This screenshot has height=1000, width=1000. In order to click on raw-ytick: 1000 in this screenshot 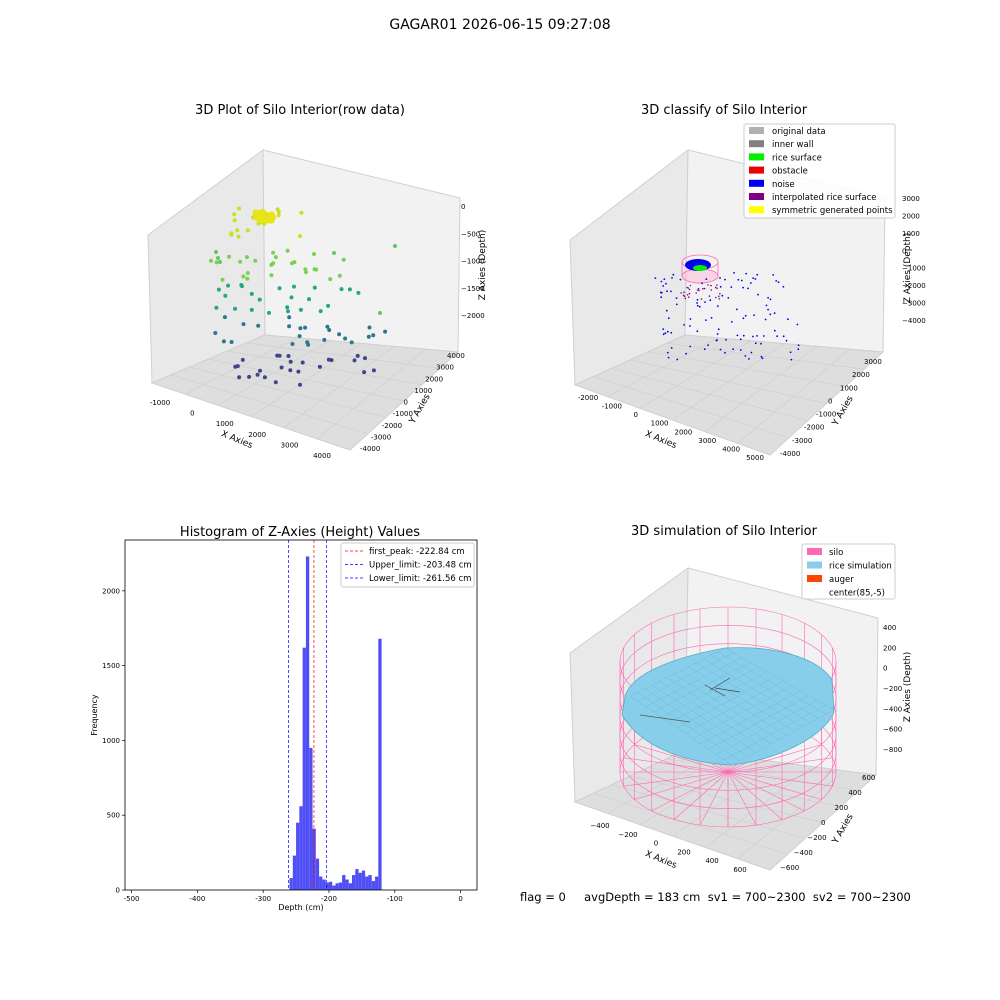, I will do `click(423, 391)`.